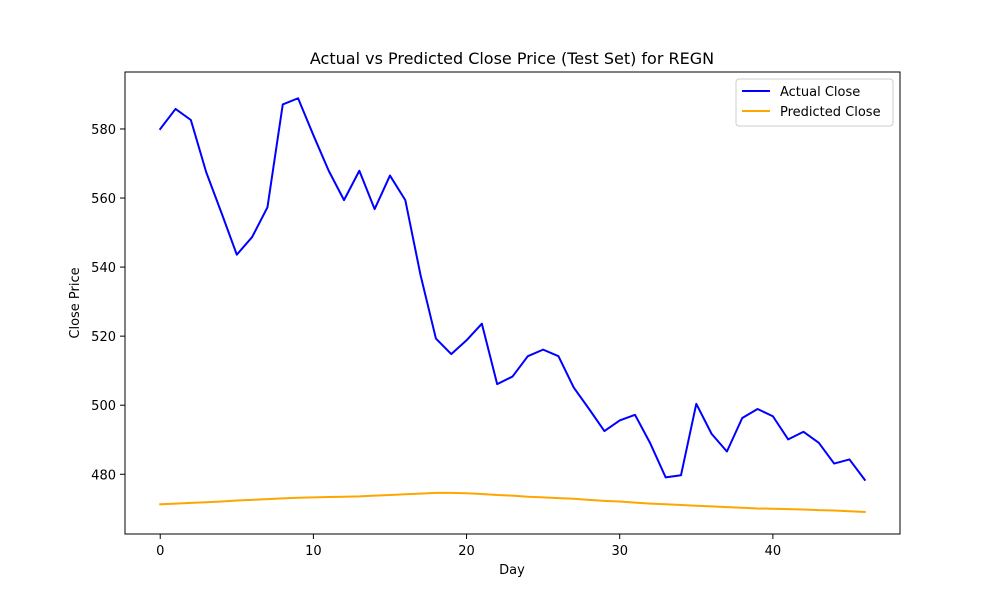 The image size is (1000, 600). I want to click on legend: Actual Close Predicted Close, so click(814, 102).